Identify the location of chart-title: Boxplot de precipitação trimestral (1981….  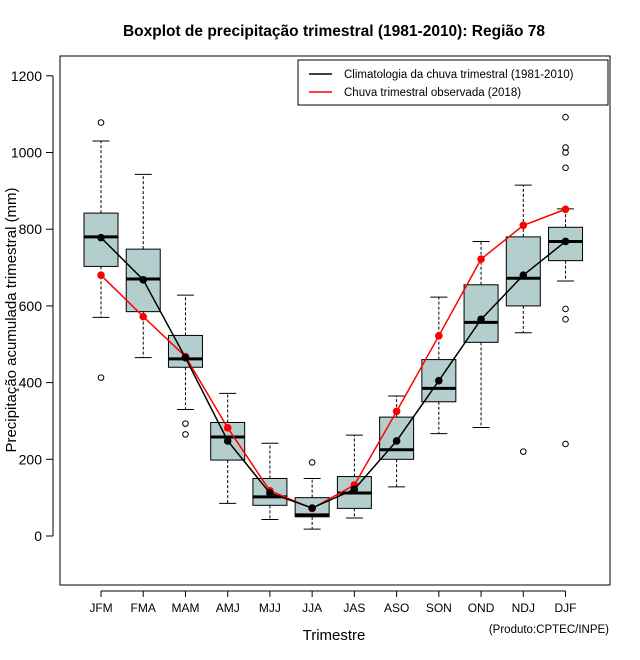
(334, 31).